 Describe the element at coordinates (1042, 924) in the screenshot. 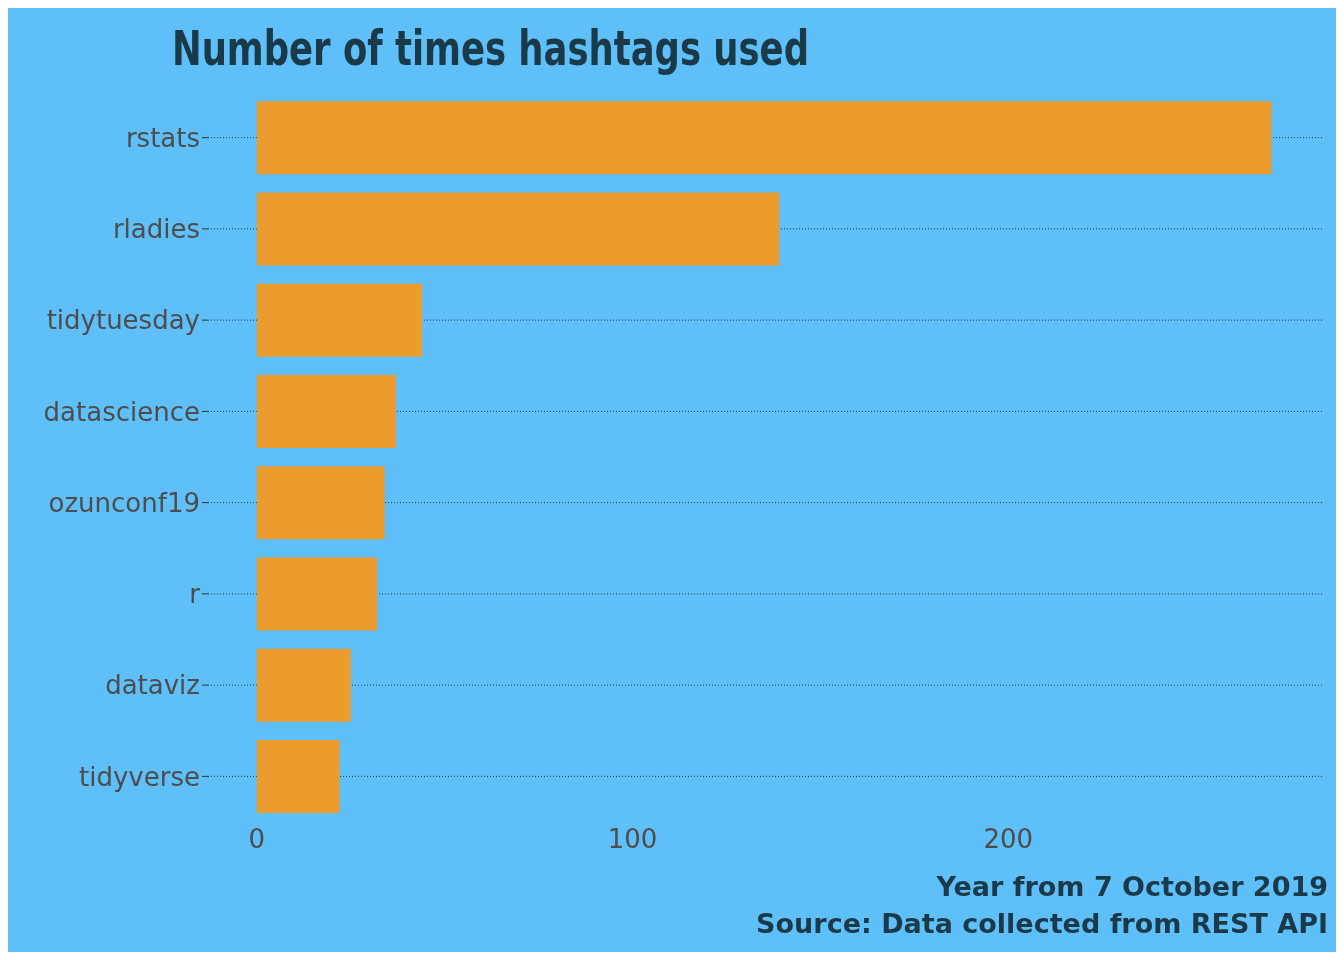

I see `source-note: Source: Data collected from REST API` at that location.